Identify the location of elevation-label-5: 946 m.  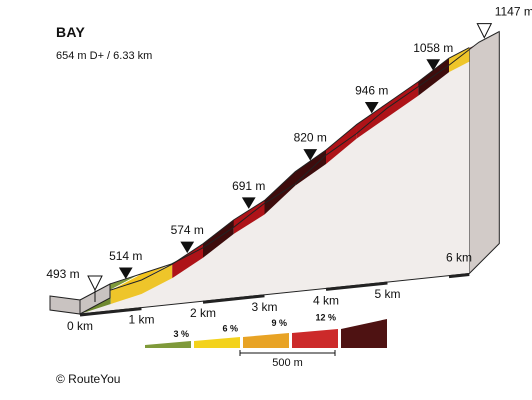
(371, 90).